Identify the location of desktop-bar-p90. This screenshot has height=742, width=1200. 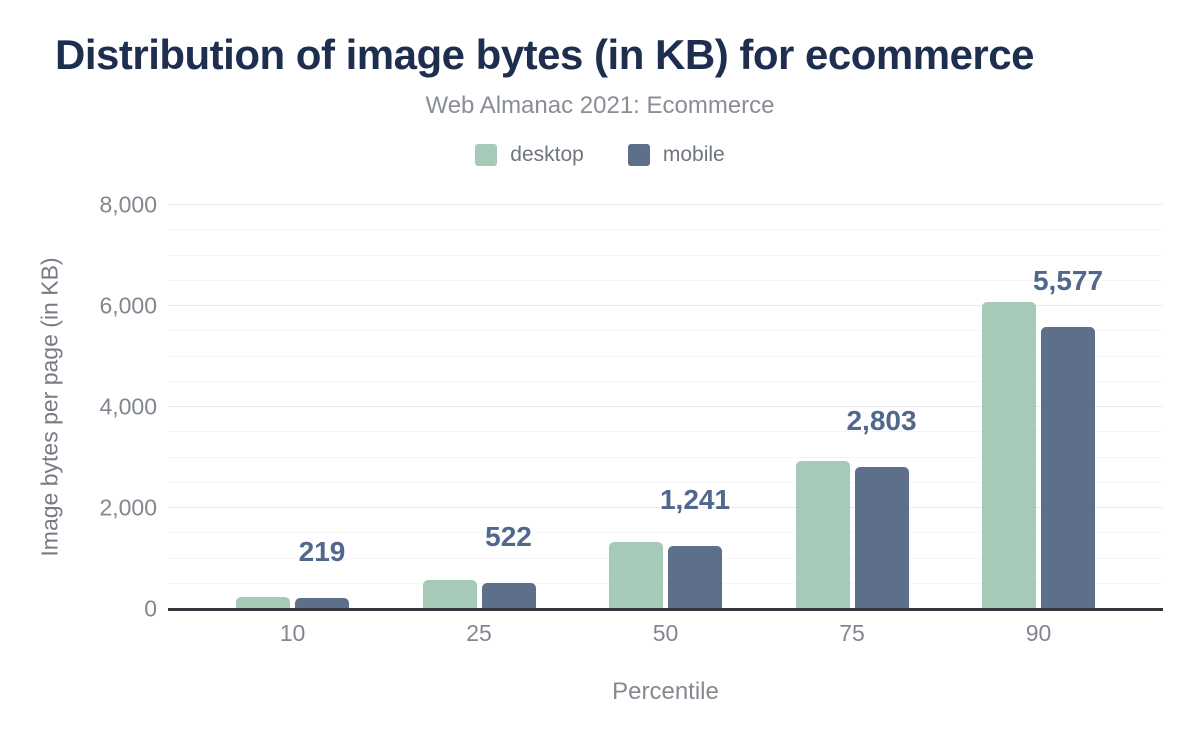
(1009, 455).